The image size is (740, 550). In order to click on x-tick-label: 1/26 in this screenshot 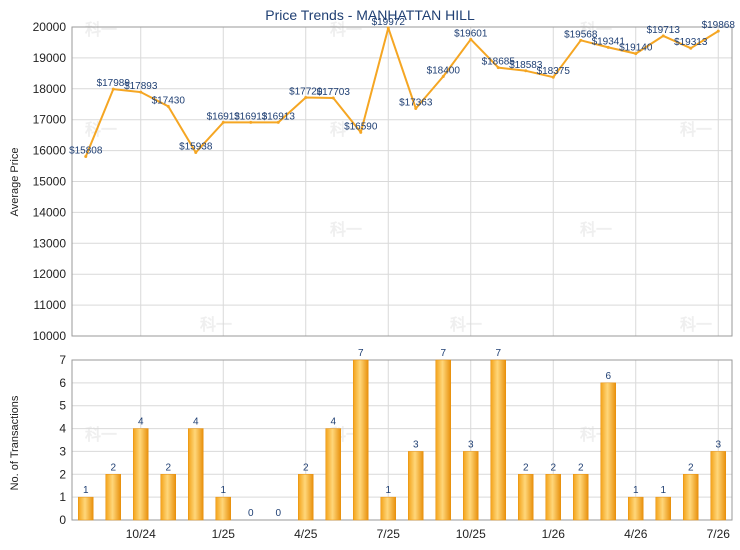, I will do `click(554, 534)`.